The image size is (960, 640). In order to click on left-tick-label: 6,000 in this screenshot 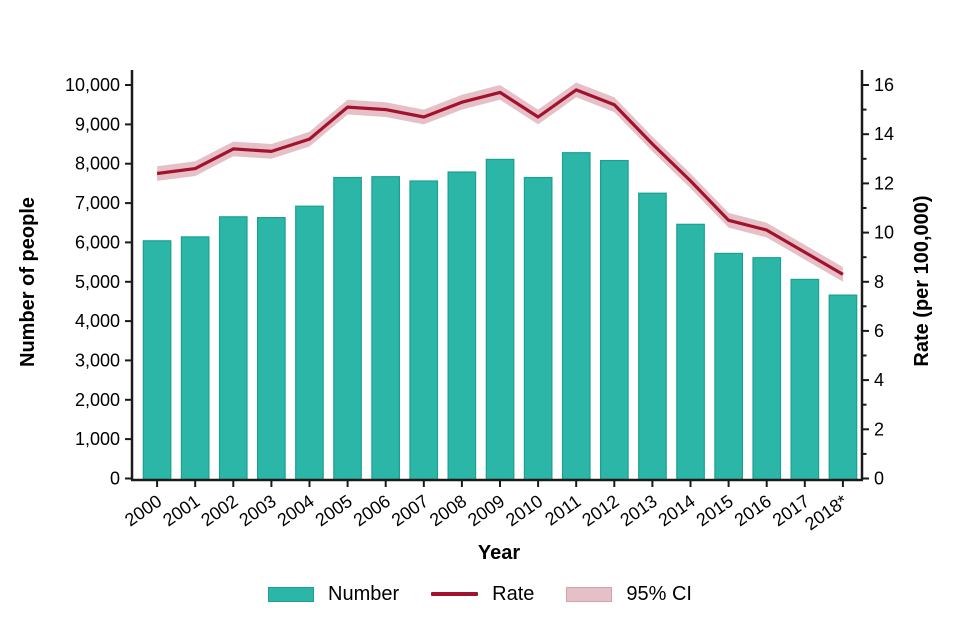, I will do `click(97, 242)`.